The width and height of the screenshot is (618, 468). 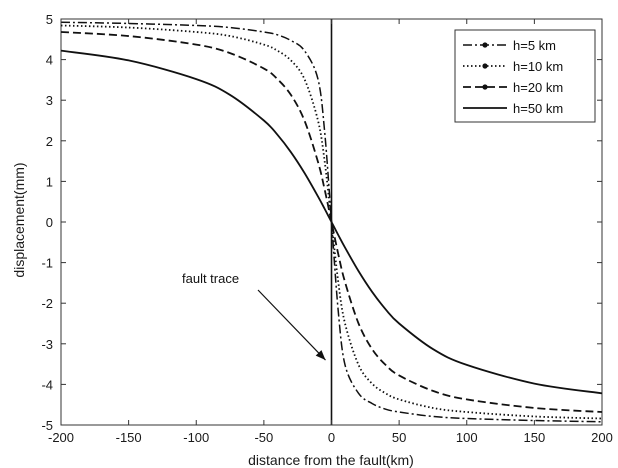 What do you see at coordinates (602, 437) in the screenshot?
I see `x-tick-label: 200` at bounding box center [602, 437].